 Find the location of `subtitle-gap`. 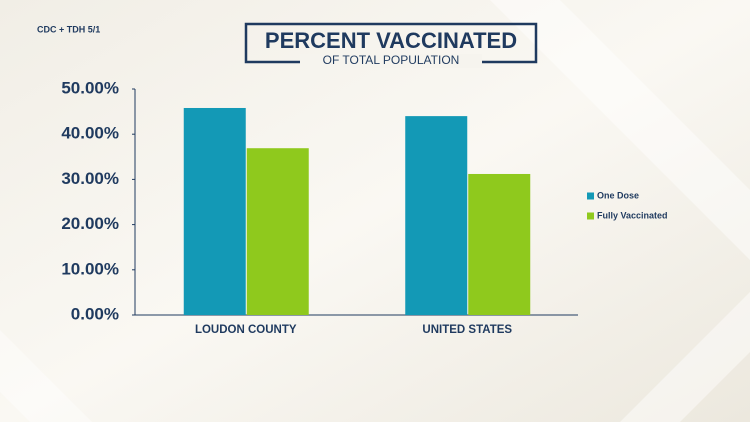

subtitle-gap is located at coordinates (391, 61).